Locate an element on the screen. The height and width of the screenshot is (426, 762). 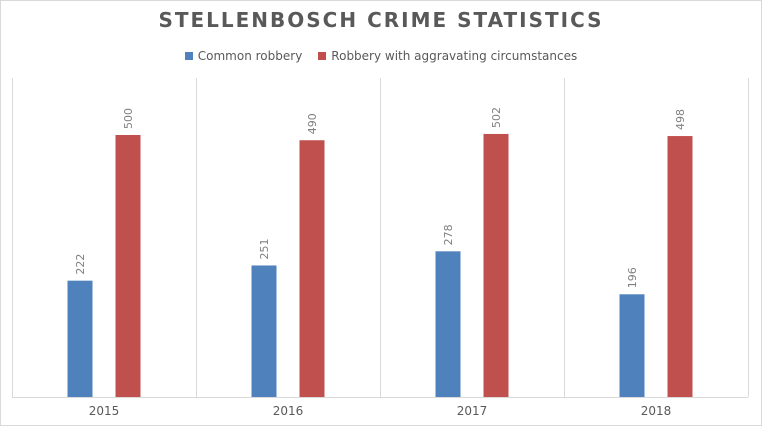
bar-aggravated-robbery-2016 is located at coordinates (312, 269).